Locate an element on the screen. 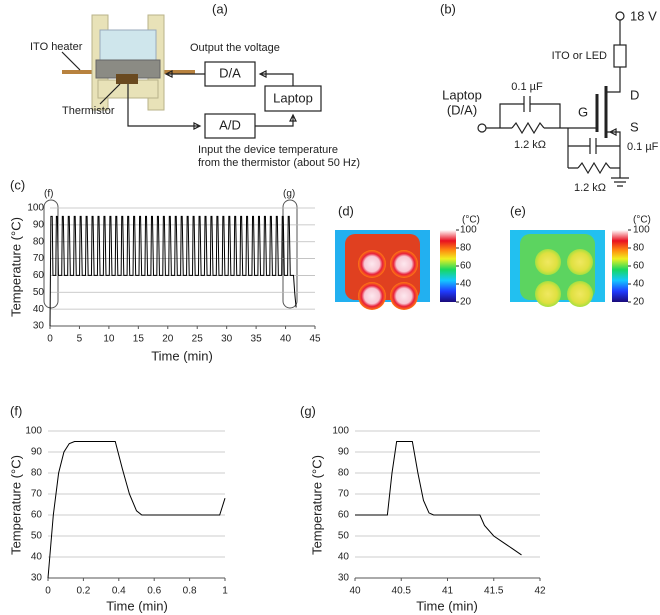  colorbar-tick-label: 100 is located at coordinates (468, 230).